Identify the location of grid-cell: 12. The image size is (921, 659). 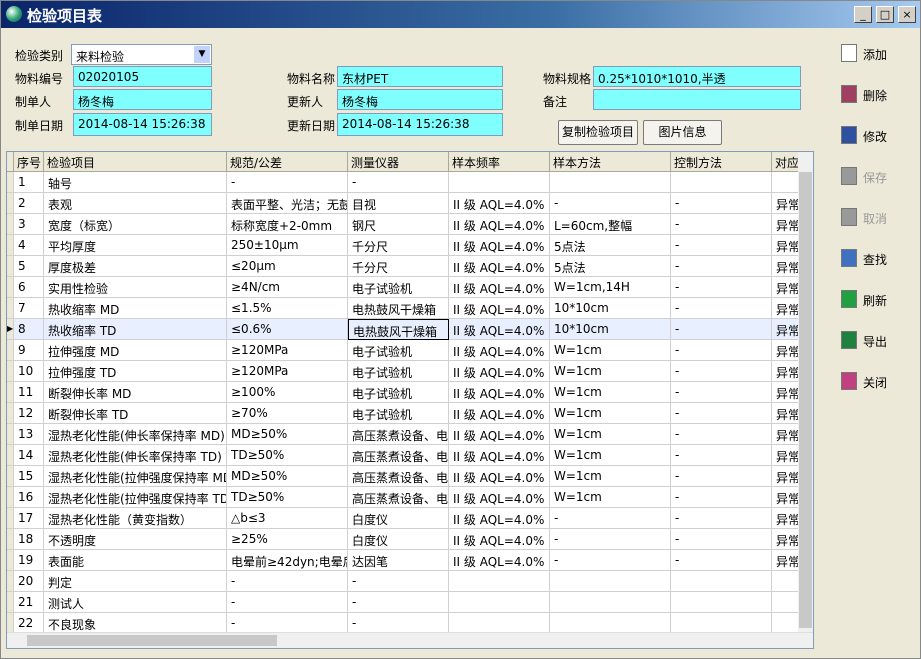
(29, 413).